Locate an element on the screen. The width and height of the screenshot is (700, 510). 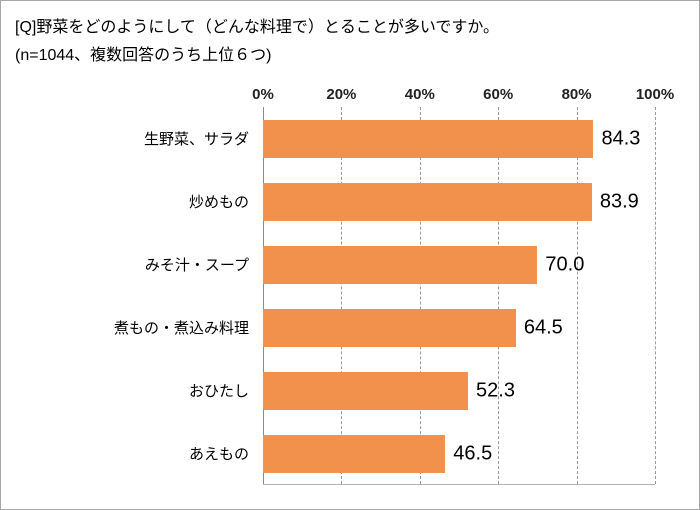
x-axis-tick: 100% is located at coordinates (655, 94).